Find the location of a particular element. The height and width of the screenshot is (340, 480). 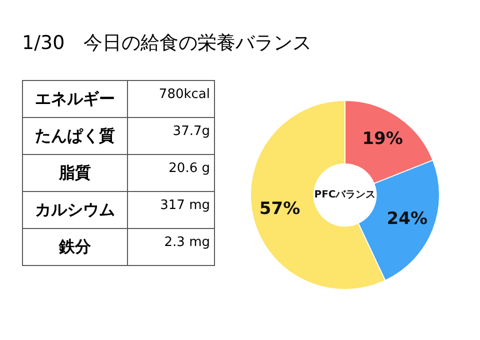

text: 脂質 is located at coordinates (75, 173).